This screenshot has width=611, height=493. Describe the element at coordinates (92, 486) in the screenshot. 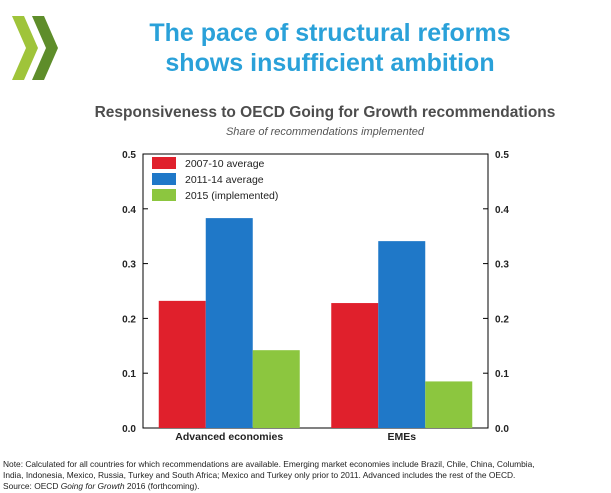

I see `source-publication: Going for Growth` at that location.